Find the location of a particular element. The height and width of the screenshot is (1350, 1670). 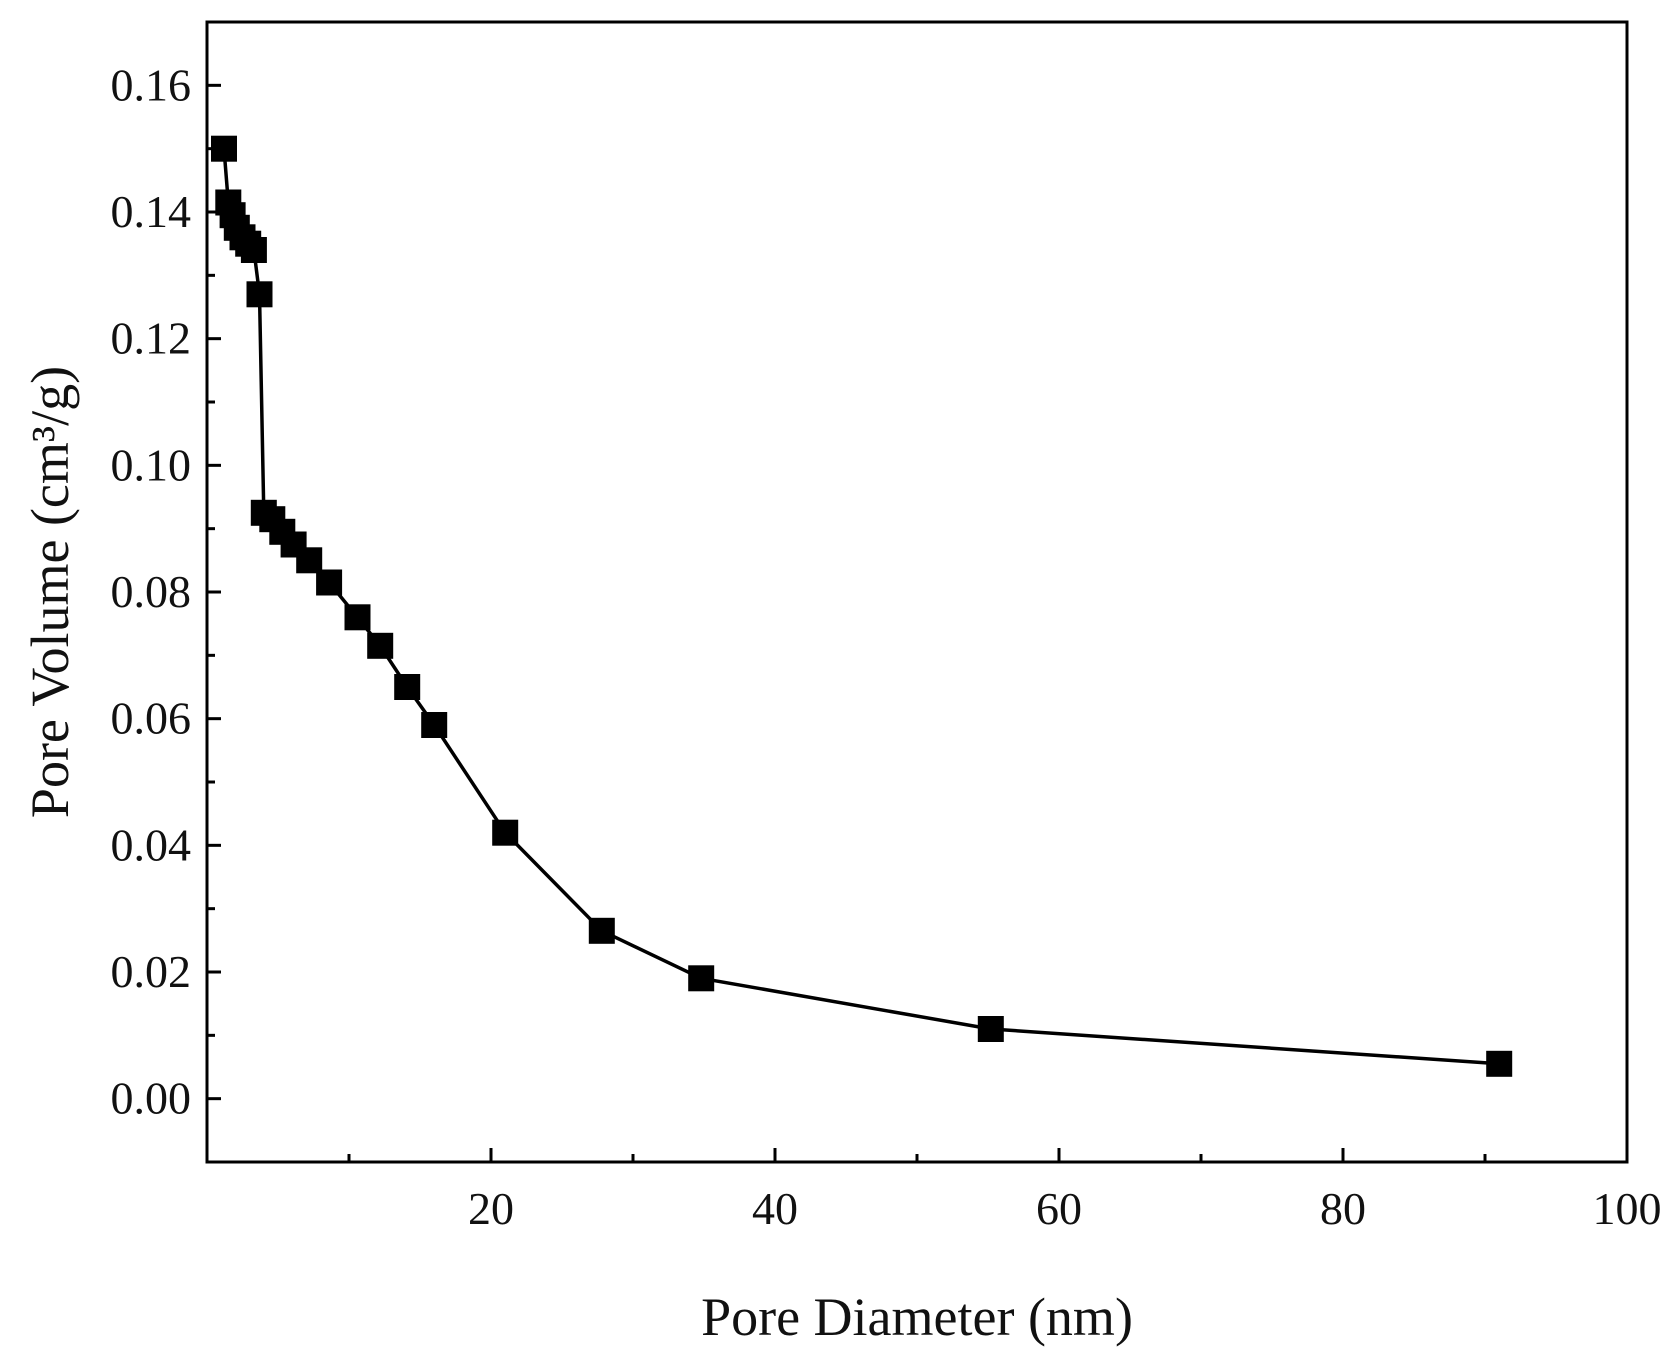

x-tick-label: 100 is located at coordinates (1627, 1208).